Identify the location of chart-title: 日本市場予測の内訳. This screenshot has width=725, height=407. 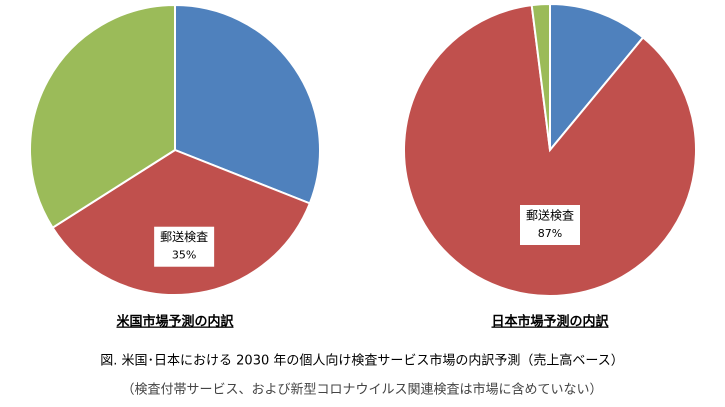
(550, 322).